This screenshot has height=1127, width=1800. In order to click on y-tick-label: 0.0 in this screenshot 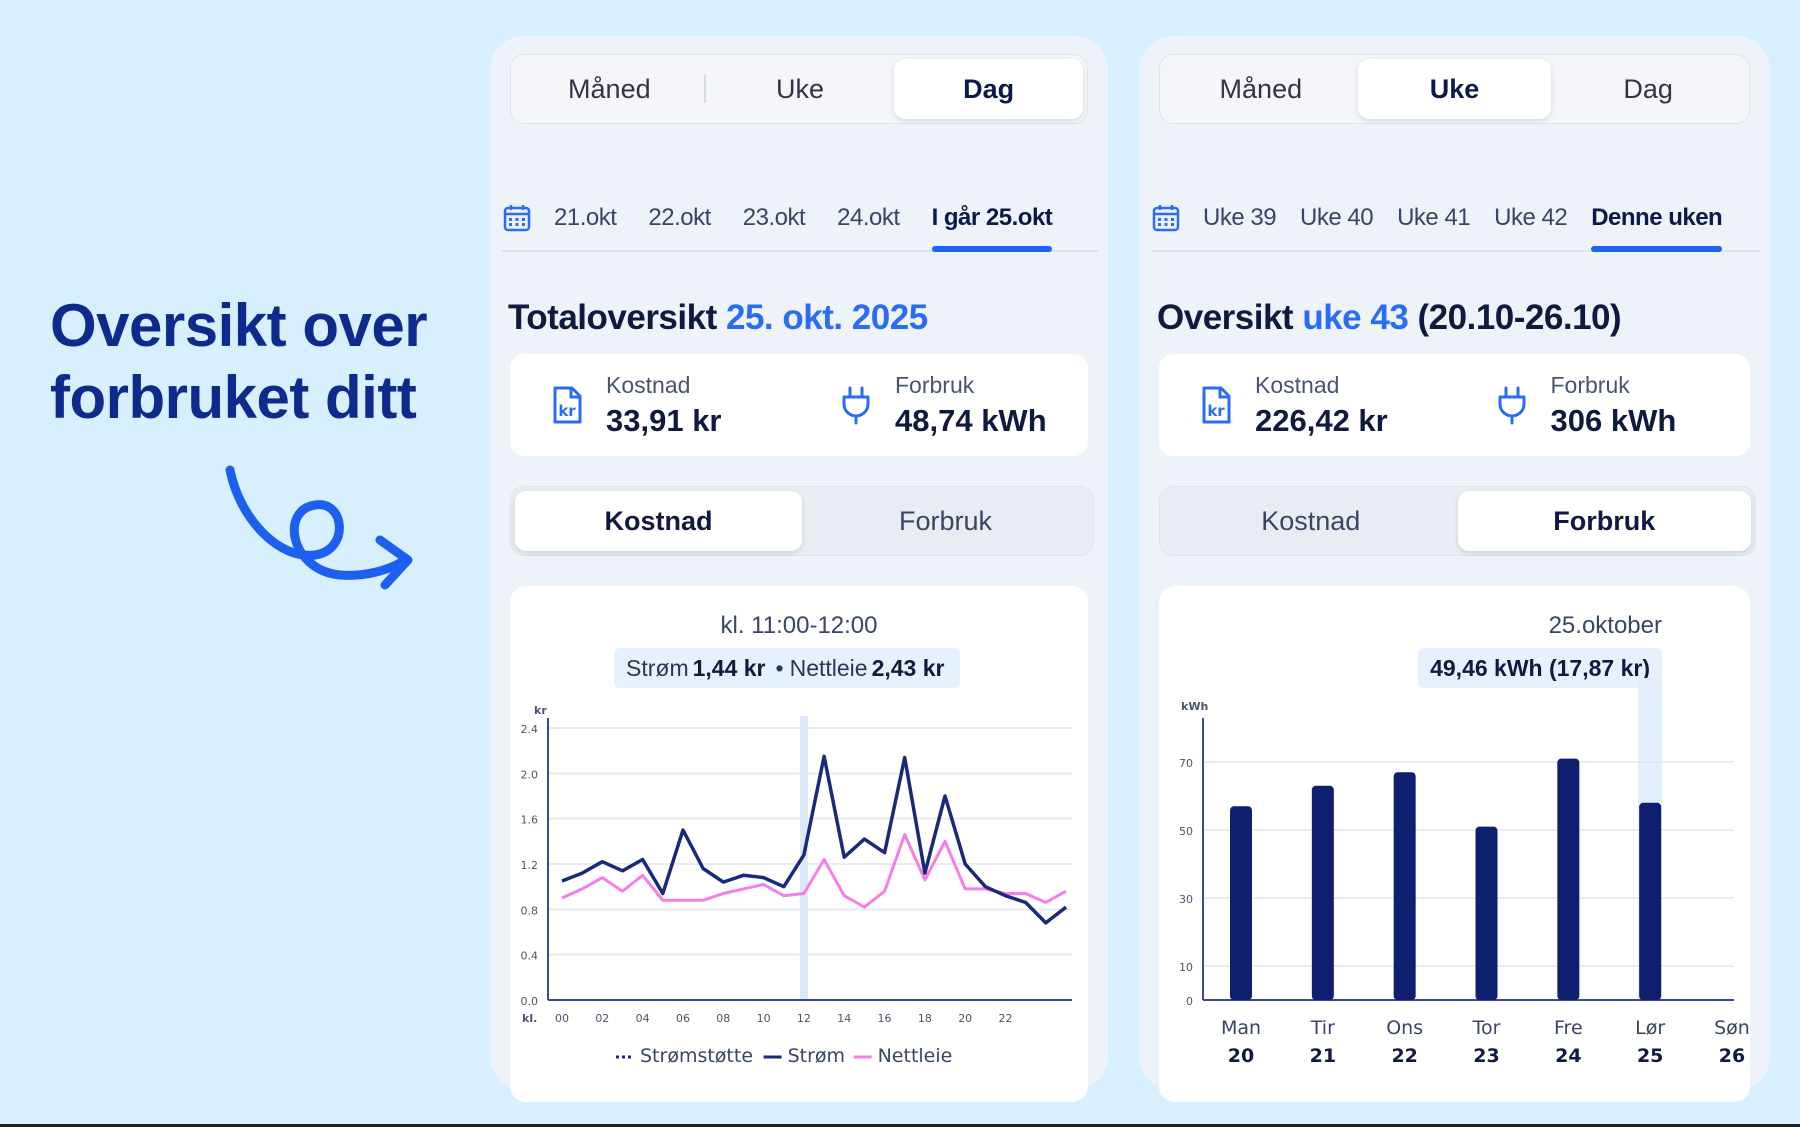, I will do `click(530, 1001)`.